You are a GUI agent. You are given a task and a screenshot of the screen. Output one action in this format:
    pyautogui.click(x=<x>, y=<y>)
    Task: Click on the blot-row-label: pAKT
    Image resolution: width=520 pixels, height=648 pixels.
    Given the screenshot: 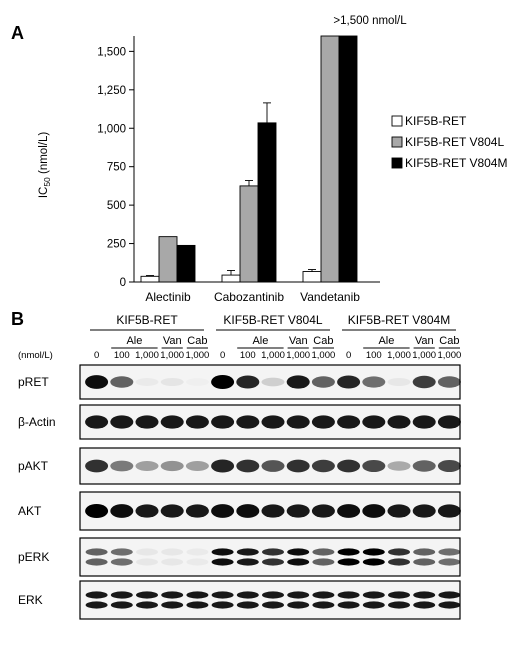 What is the action you would take?
    pyautogui.click(x=33, y=466)
    